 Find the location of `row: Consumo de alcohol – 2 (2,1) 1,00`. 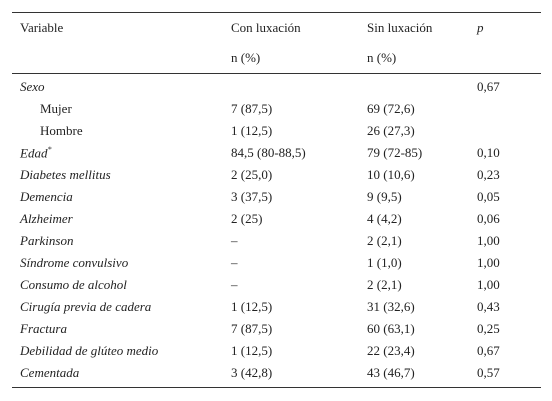

row: Consumo de alcohol – 2 (2,1) 1,00 is located at coordinates (276, 285).